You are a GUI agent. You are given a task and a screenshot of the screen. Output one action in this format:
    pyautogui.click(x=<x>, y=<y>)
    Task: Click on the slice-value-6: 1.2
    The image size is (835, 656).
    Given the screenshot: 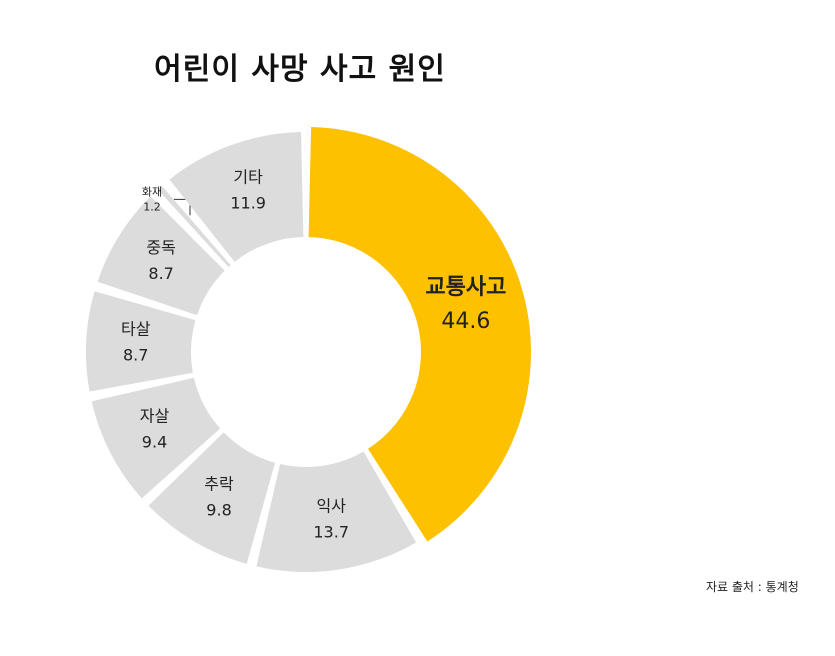 What is the action you would take?
    pyautogui.click(x=152, y=206)
    